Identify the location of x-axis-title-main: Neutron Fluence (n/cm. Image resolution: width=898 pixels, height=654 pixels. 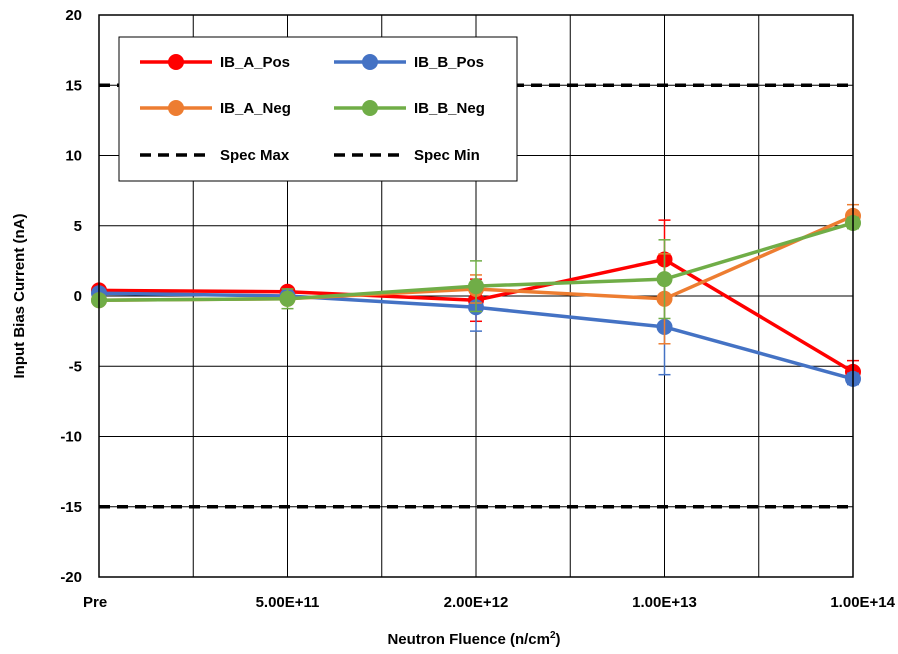
(468, 639).